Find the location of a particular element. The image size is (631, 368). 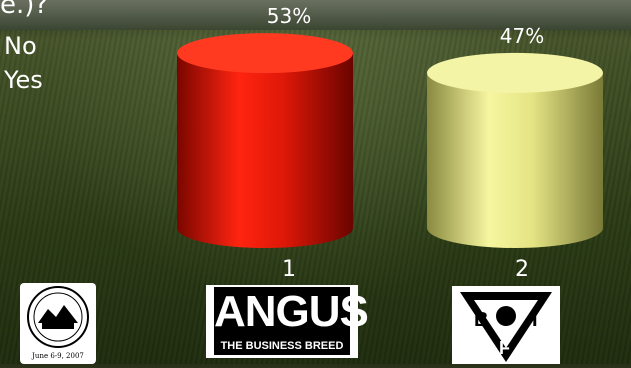

bif-letter-f: F is located at coordinates (504, 348).